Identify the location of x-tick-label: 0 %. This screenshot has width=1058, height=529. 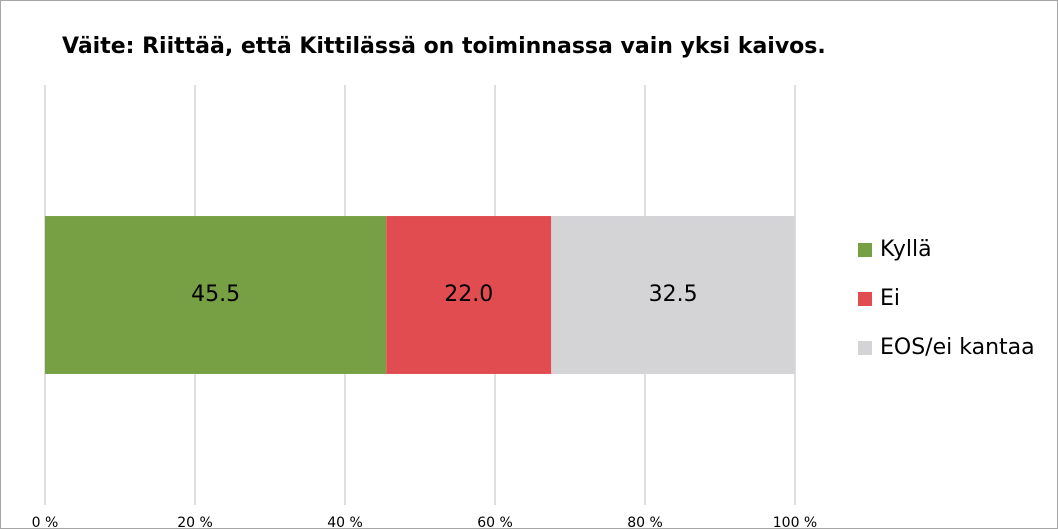
(45, 522).